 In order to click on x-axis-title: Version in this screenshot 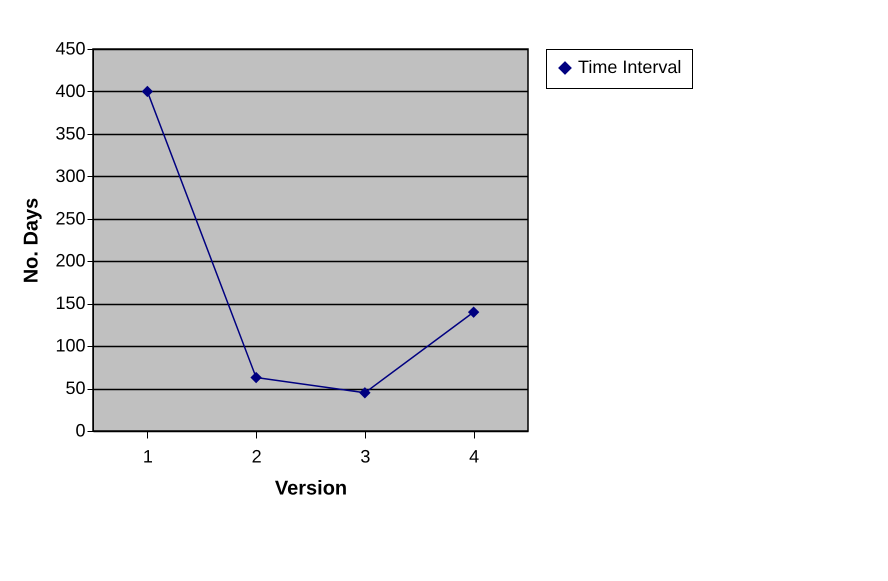, I will do `click(311, 489)`.